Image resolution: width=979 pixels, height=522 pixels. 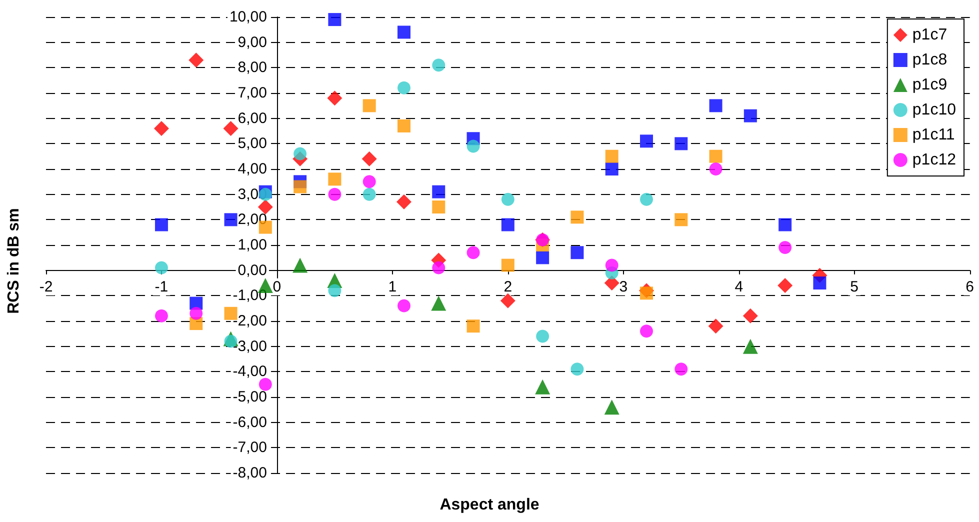 What do you see at coordinates (934, 160) in the screenshot?
I see `legend-label: p1c12` at bounding box center [934, 160].